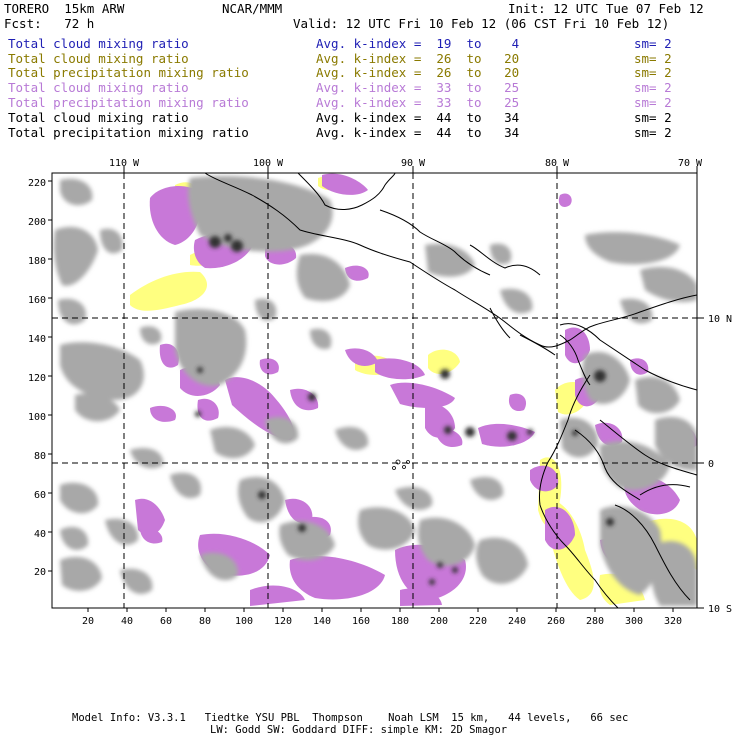  I want to click on x-tick-label: 80, so click(205, 621).